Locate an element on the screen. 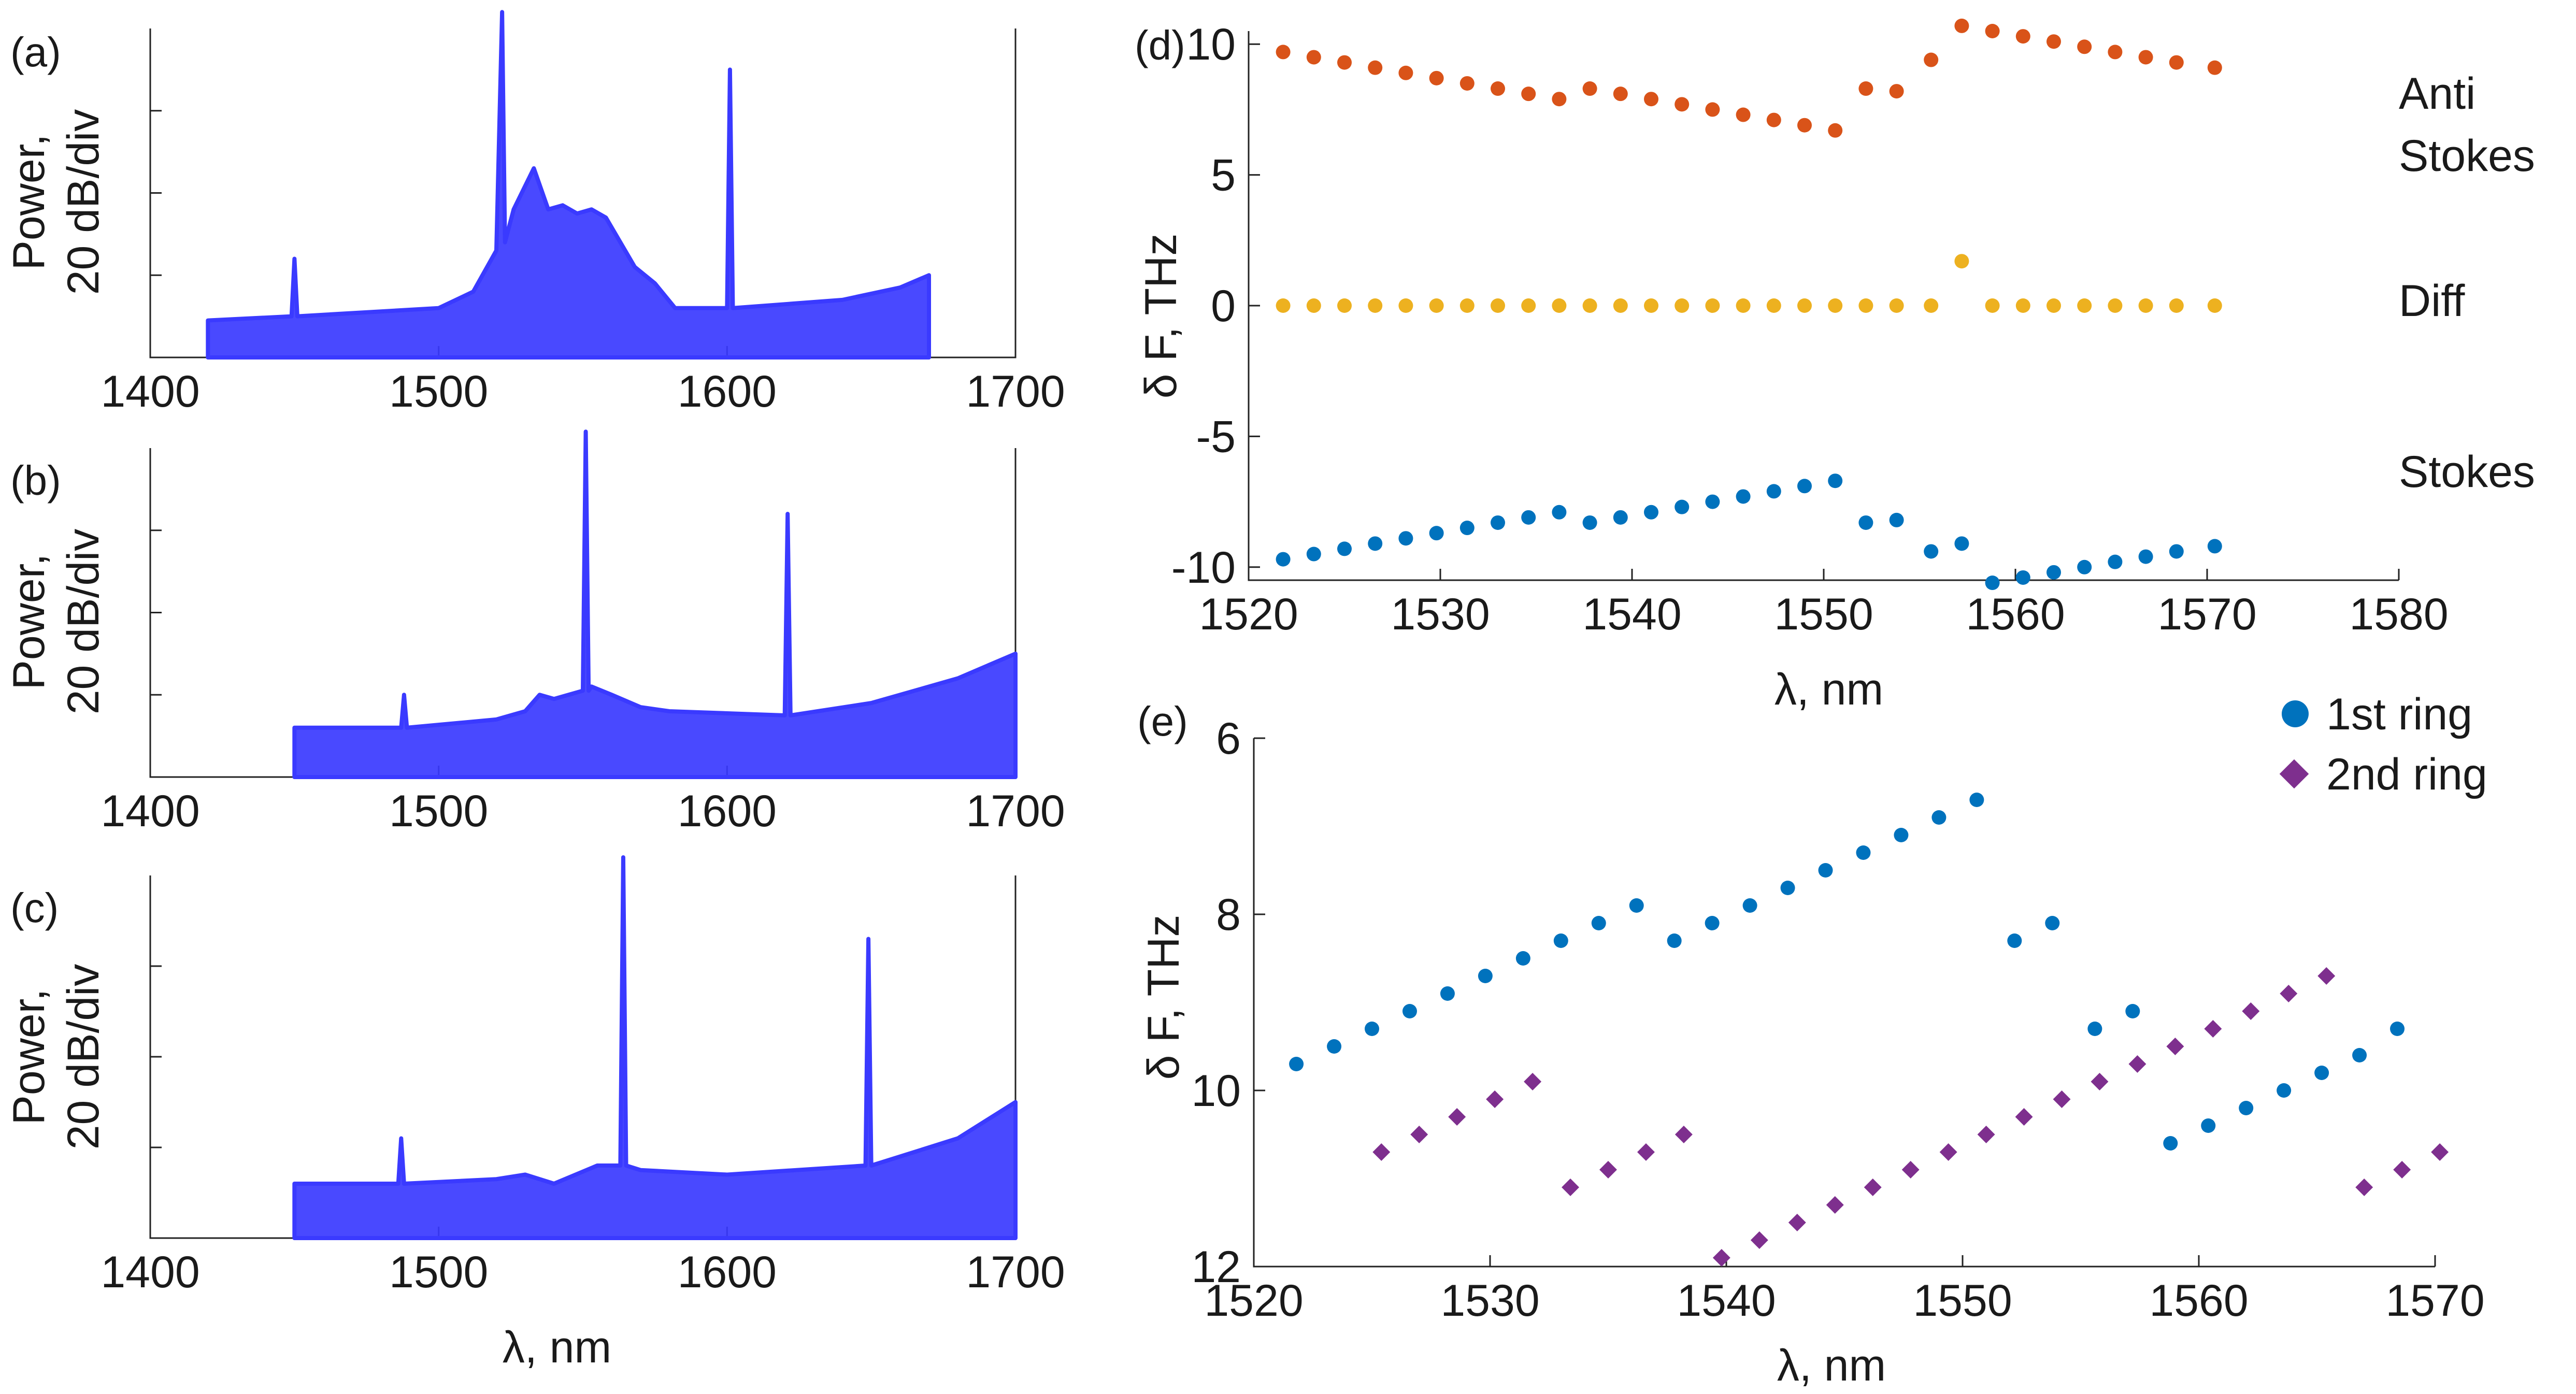 Image resolution: width=2576 pixels, height=1394 pixels. panel-0-xtick-label: 1400 is located at coordinates (150, 391).